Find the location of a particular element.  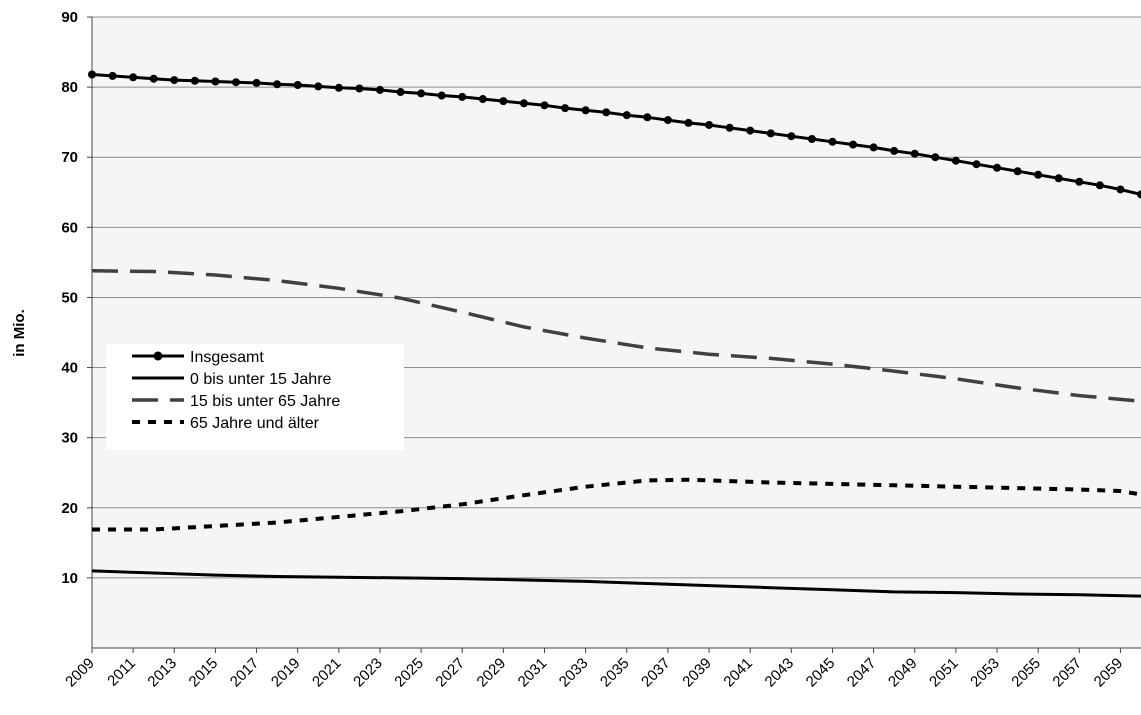

legend-label: 0 bis unter 15 Jahre is located at coordinates (261, 379).